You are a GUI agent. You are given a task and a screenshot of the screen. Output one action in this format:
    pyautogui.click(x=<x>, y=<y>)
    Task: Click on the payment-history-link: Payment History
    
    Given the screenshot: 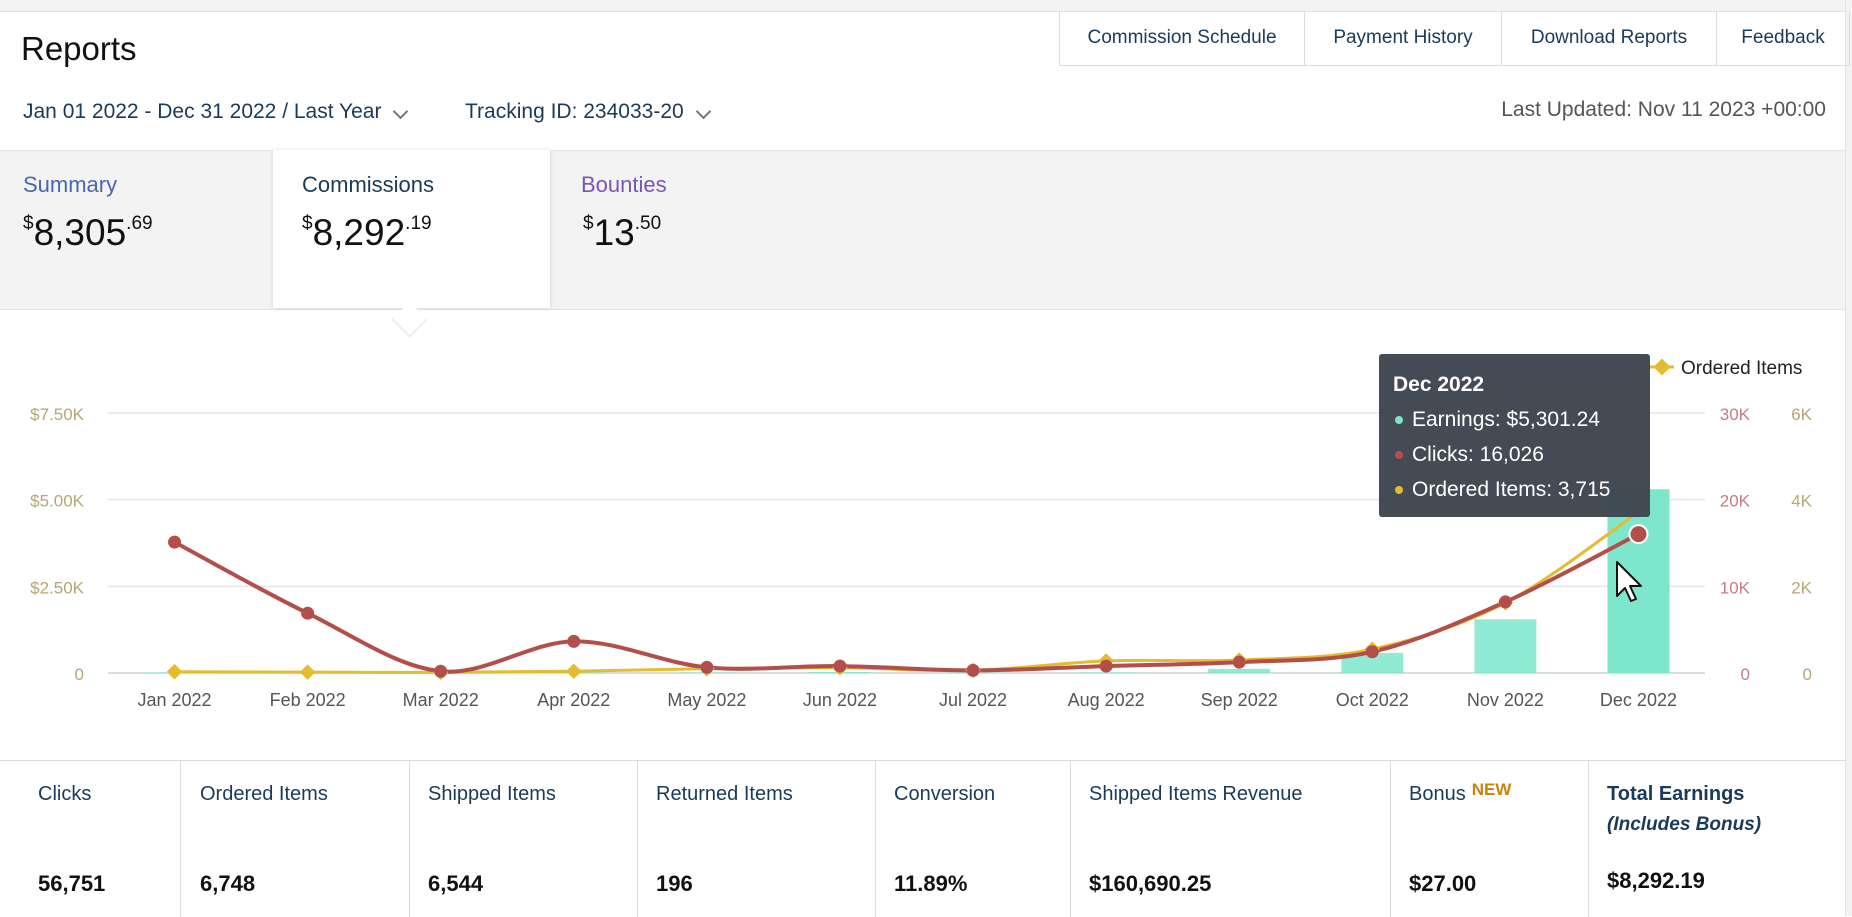 What is the action you would take?
    pyautogui.click(x=1403, y=38)
    